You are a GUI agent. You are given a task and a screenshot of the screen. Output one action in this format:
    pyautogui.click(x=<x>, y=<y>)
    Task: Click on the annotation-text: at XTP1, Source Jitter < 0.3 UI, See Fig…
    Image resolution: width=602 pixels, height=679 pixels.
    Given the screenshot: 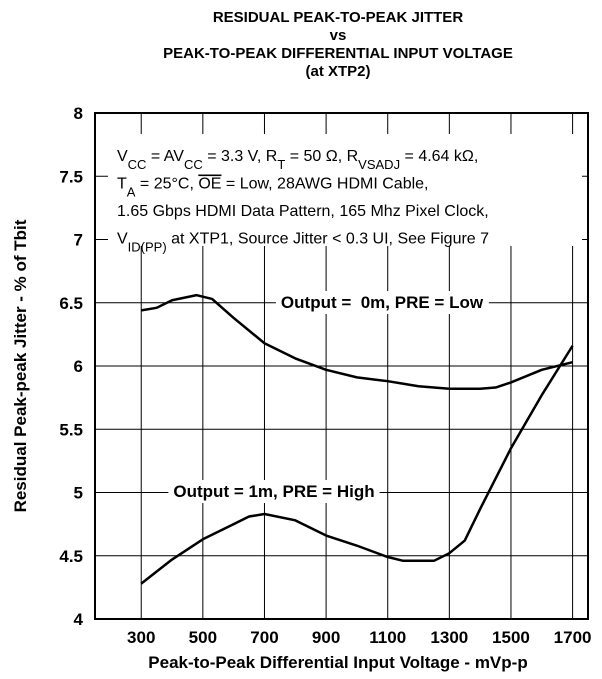 What is the action you would take?
    pyautogui.click(x=328, y=239)
    